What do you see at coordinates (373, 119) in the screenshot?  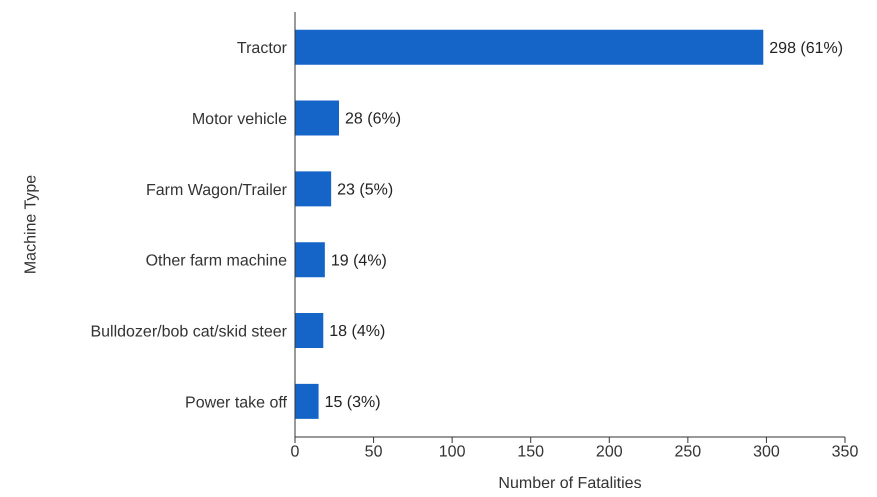 I see `data-label: 28 (6%)` at bounding box center [373, 119].